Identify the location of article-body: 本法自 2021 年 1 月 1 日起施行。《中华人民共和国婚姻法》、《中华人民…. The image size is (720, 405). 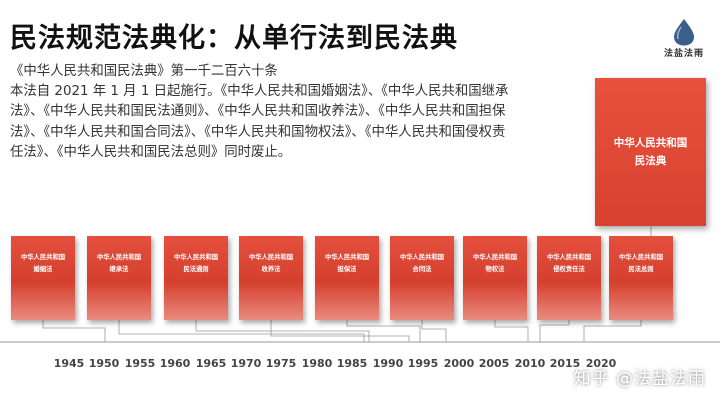
(259, 122).